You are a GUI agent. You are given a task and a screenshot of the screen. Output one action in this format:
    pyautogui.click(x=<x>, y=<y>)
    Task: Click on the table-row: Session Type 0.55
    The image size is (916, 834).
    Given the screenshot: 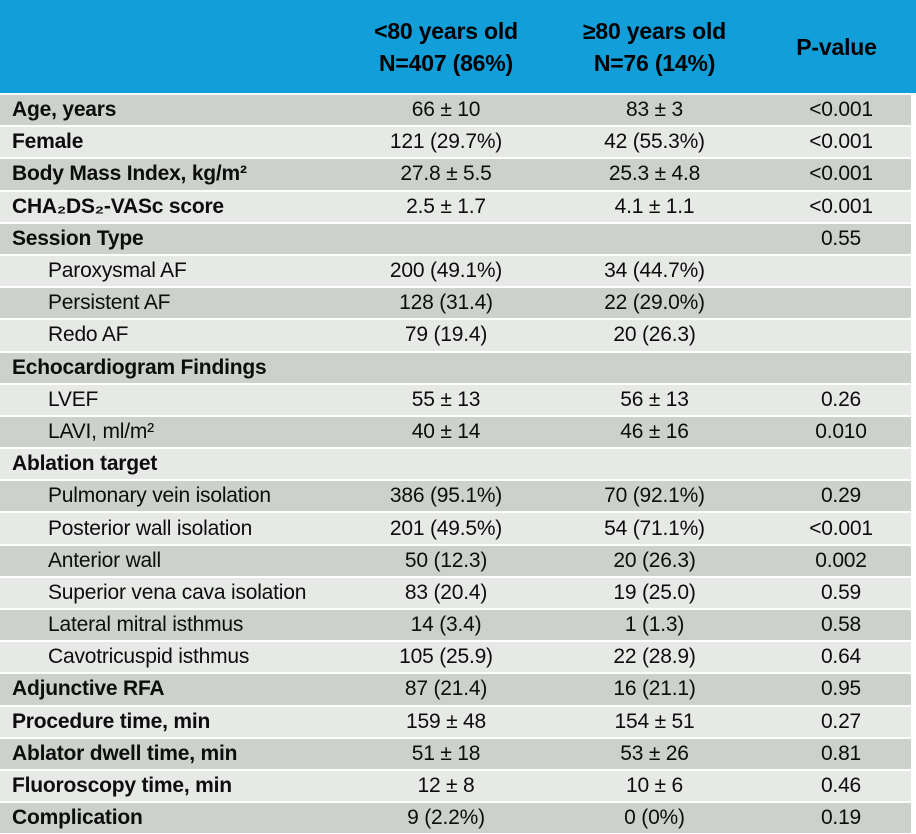 What is the action you would take?
    pyautogui.click(x=458, y=237)
    